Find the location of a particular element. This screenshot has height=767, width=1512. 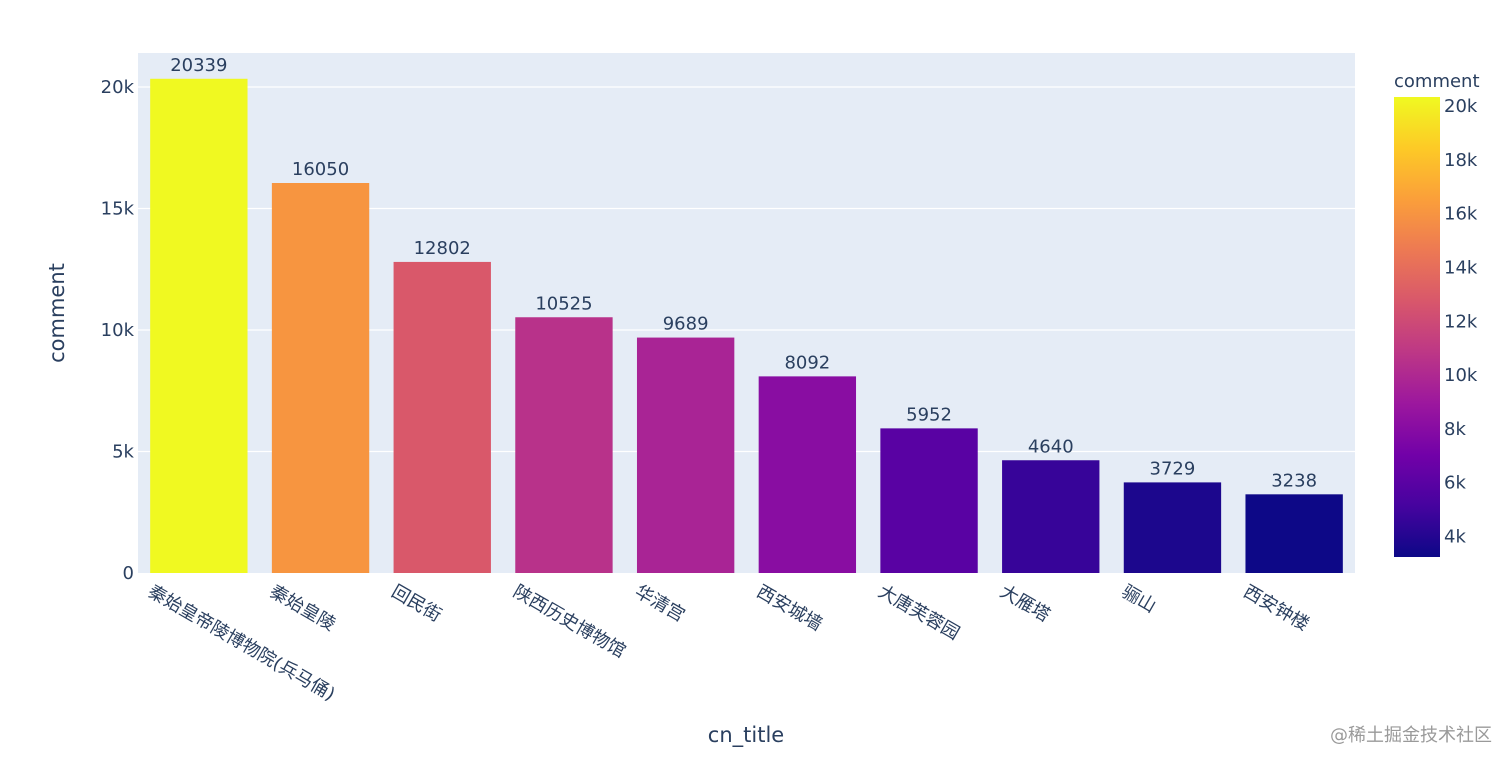

y-tick-label: 5k is located at coordinates (123, 452).